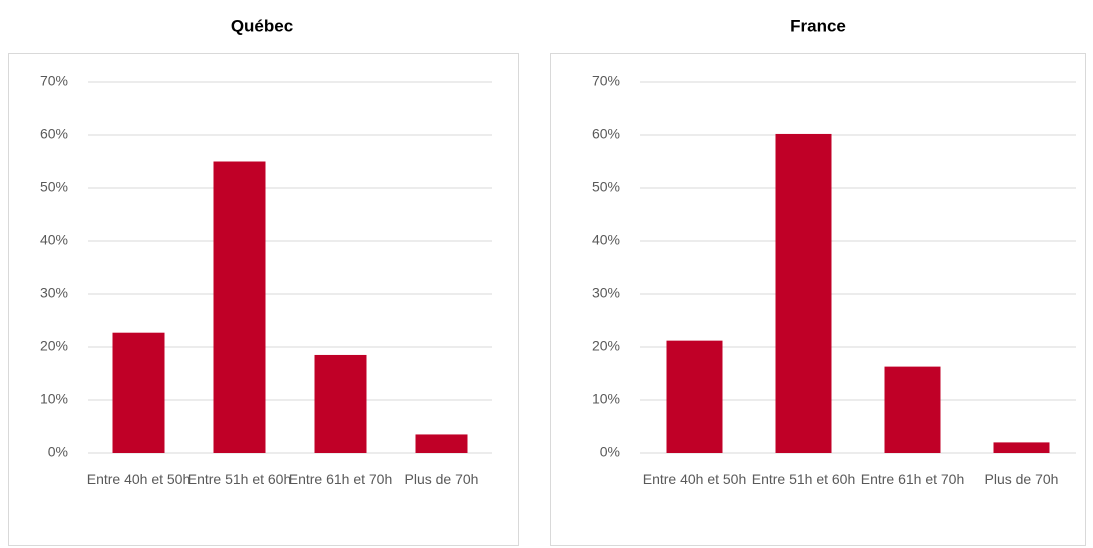 Image resolution: width=1093 pixels, height=548 pixels. I want to click on chart-title: Québec, so click(262, 25).